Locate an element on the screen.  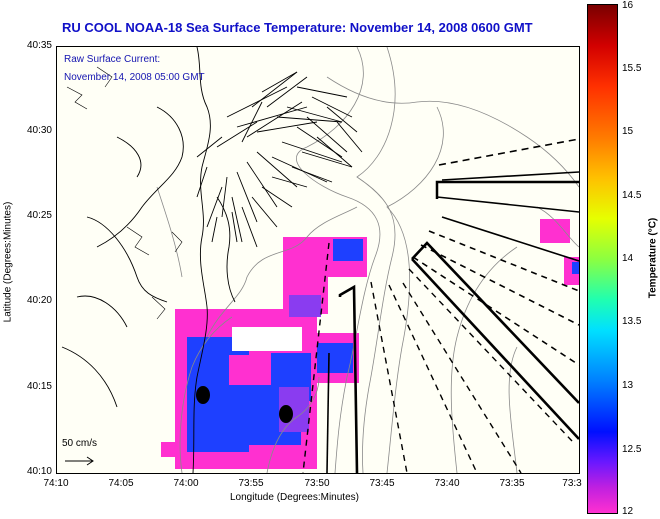
x-tick-label: 74:10 is located at coordinates (56, 483).